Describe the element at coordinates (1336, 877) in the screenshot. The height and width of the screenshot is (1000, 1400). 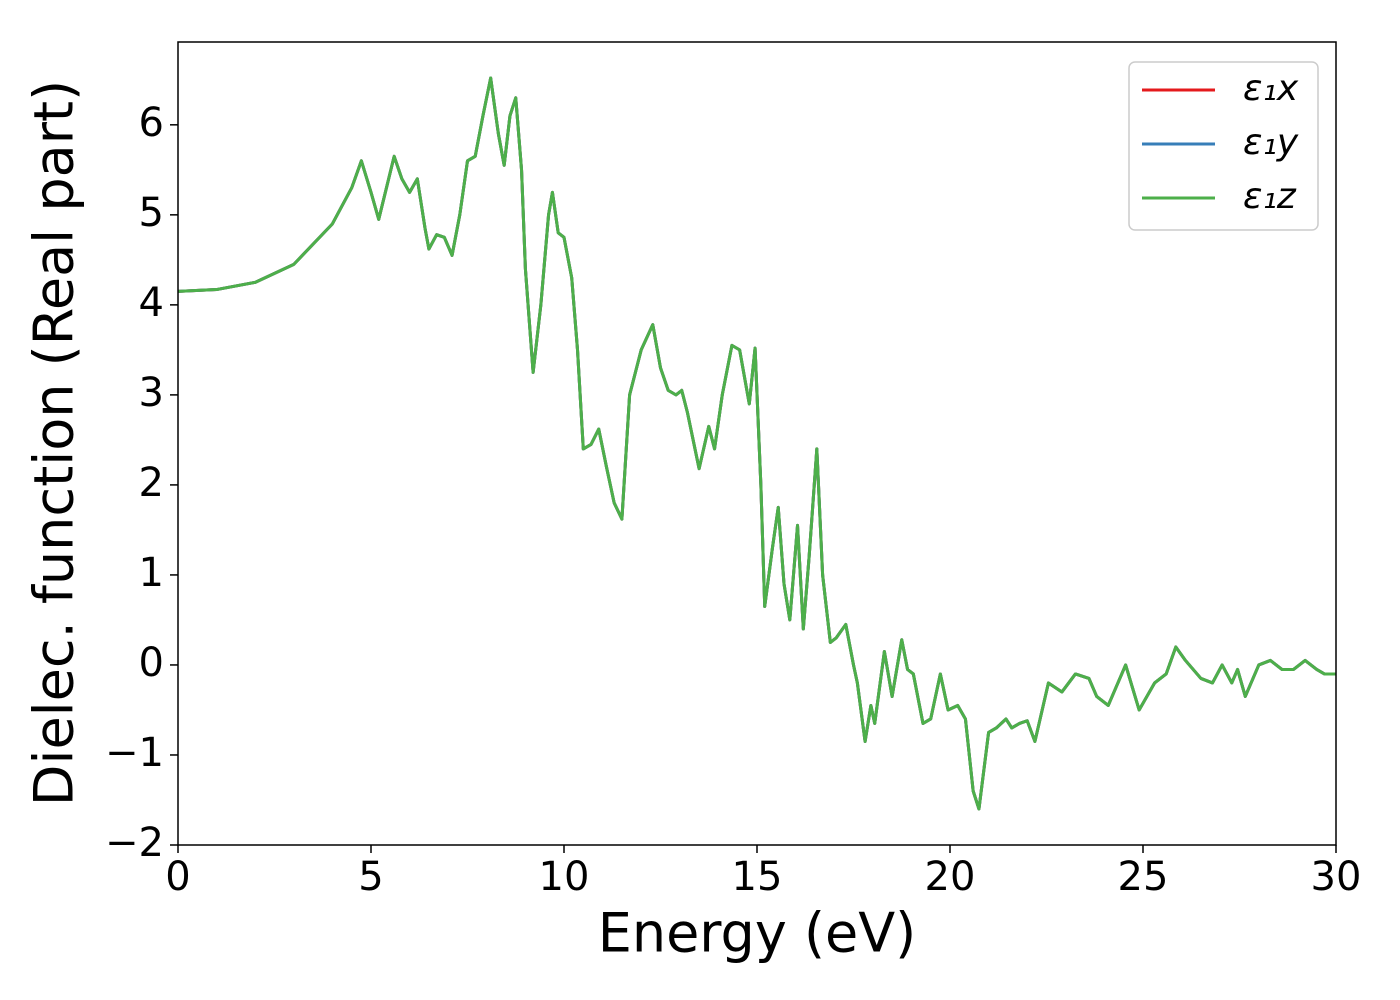
I see `x-tick-label: 30` at that location.